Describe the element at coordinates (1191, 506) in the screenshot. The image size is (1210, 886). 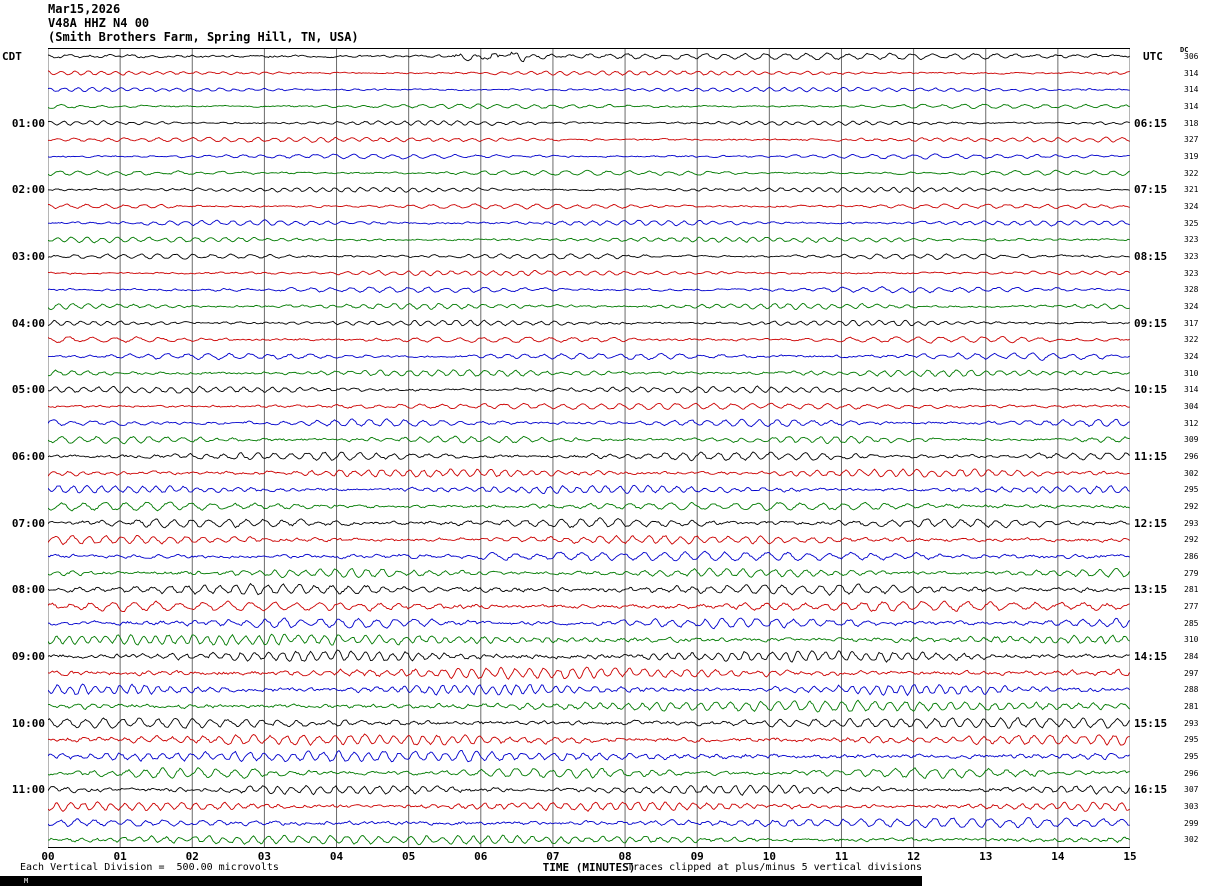
I see `dc-value-row-27: 292` at that location.